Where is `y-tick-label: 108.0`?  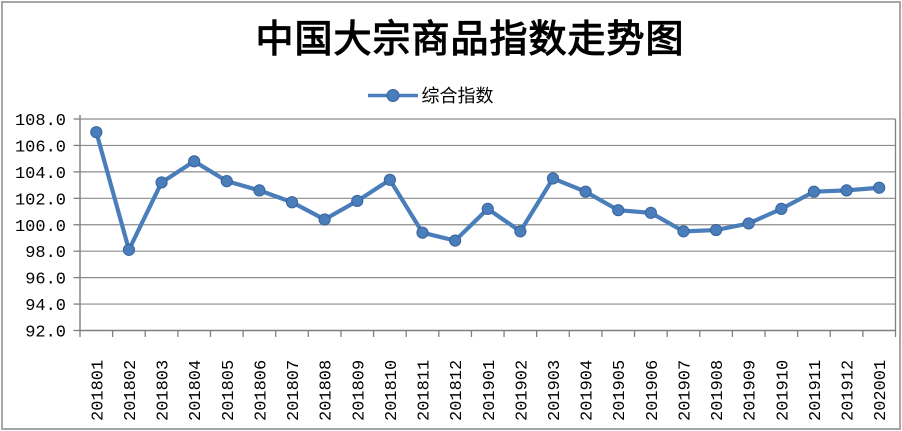
y-tick-label: 108.0 is located at coordinates (40, 121).